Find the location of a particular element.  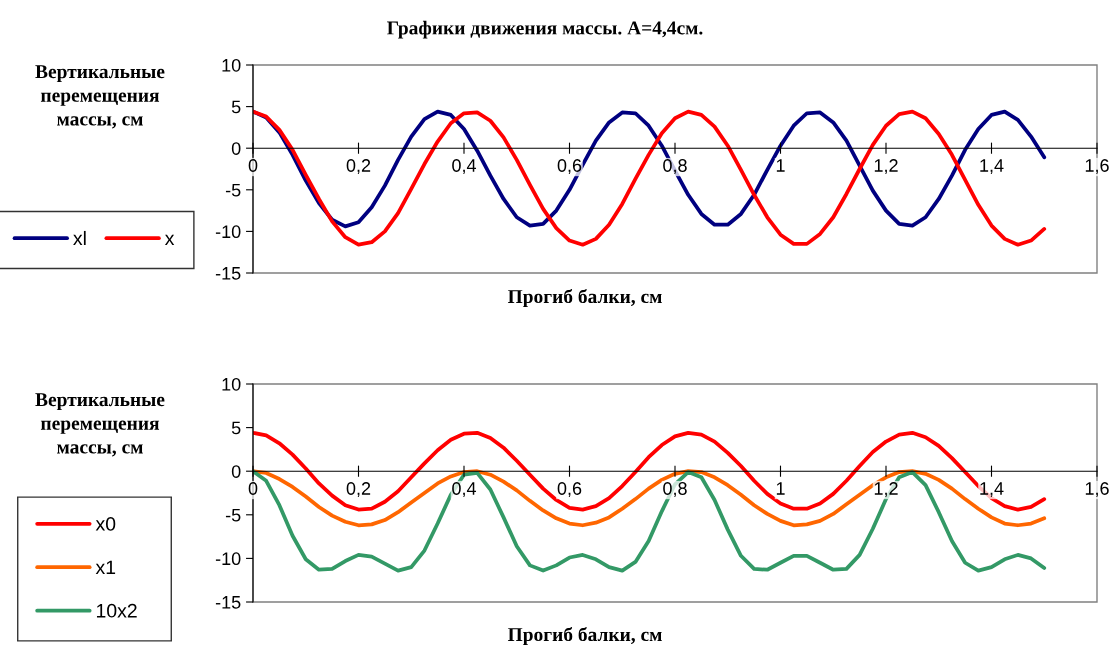

legend-label: x1 is located at coordinates (105, 567).